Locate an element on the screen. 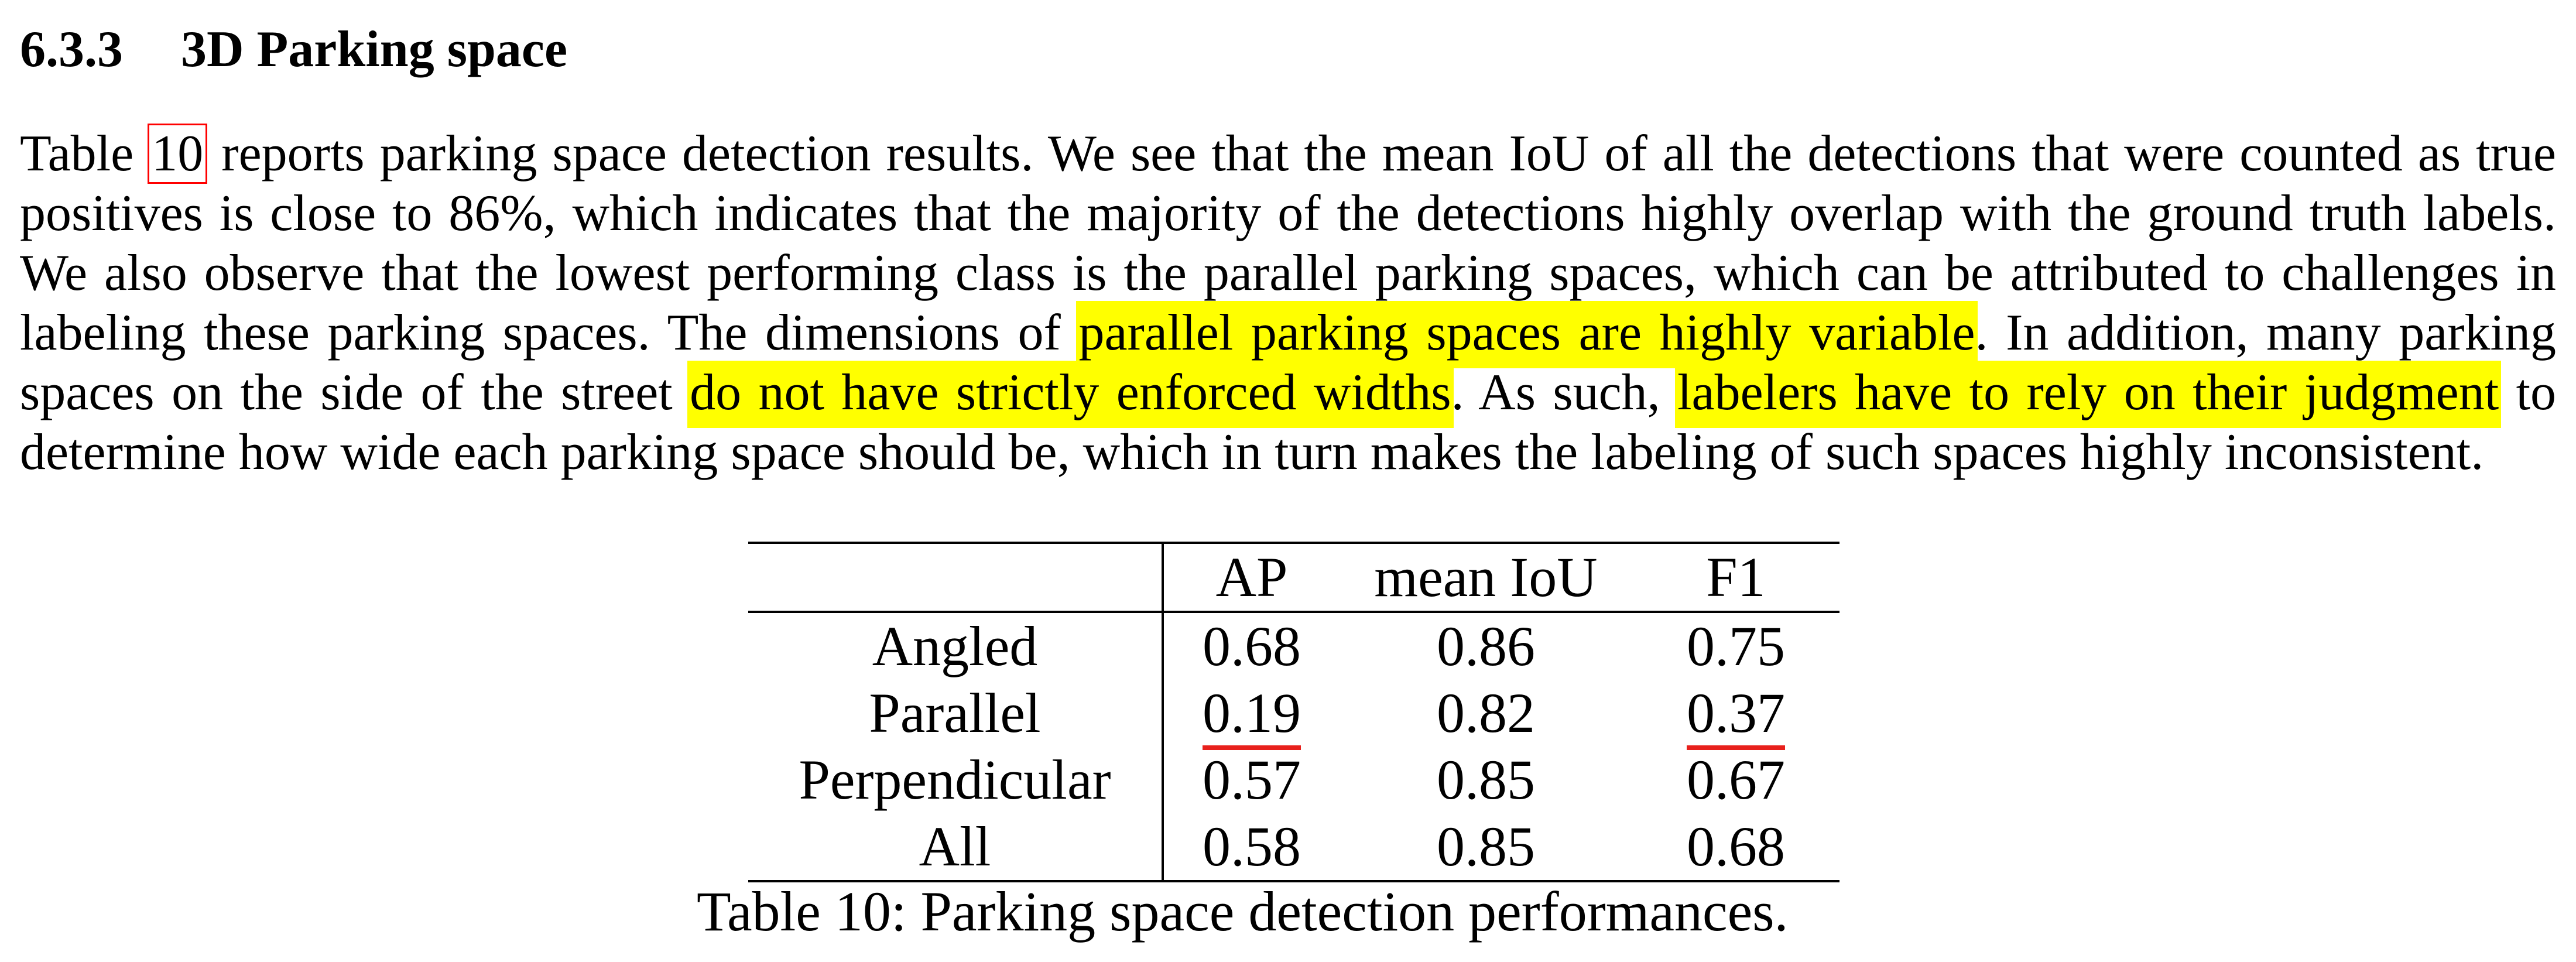  header-cell-ap: AP is located at coordinates (1251, 577).